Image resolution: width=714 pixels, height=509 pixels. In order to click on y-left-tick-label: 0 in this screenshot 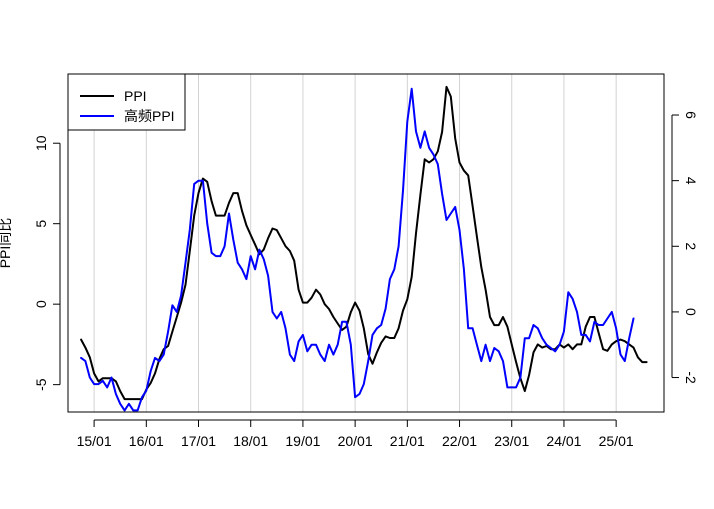, I will do `click(41, 304)`.